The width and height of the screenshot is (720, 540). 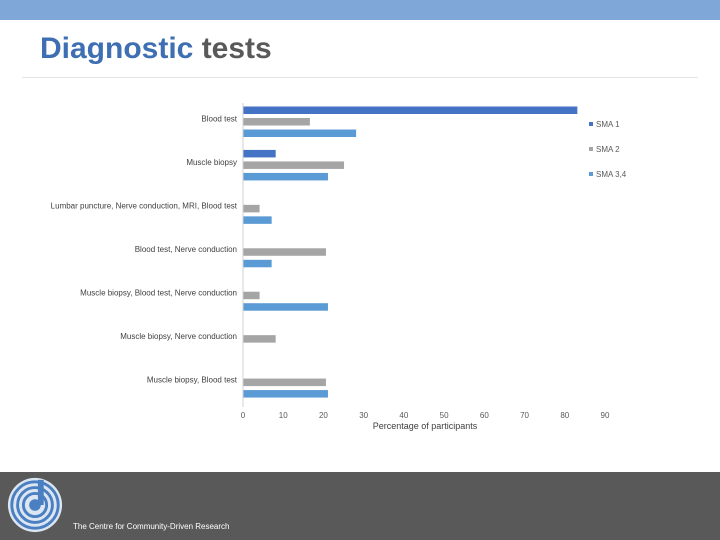 I want to click on x-tick-label: 40, so click(x=403, y=415).